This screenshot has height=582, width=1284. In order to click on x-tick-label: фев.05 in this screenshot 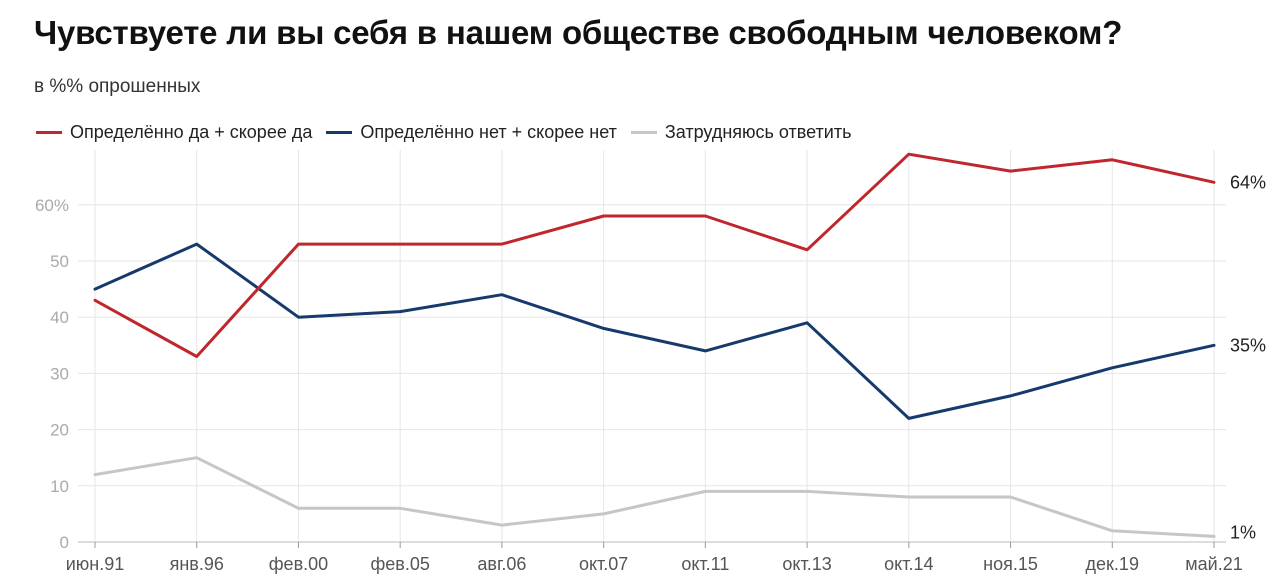, I will do `click(399, 564)`.